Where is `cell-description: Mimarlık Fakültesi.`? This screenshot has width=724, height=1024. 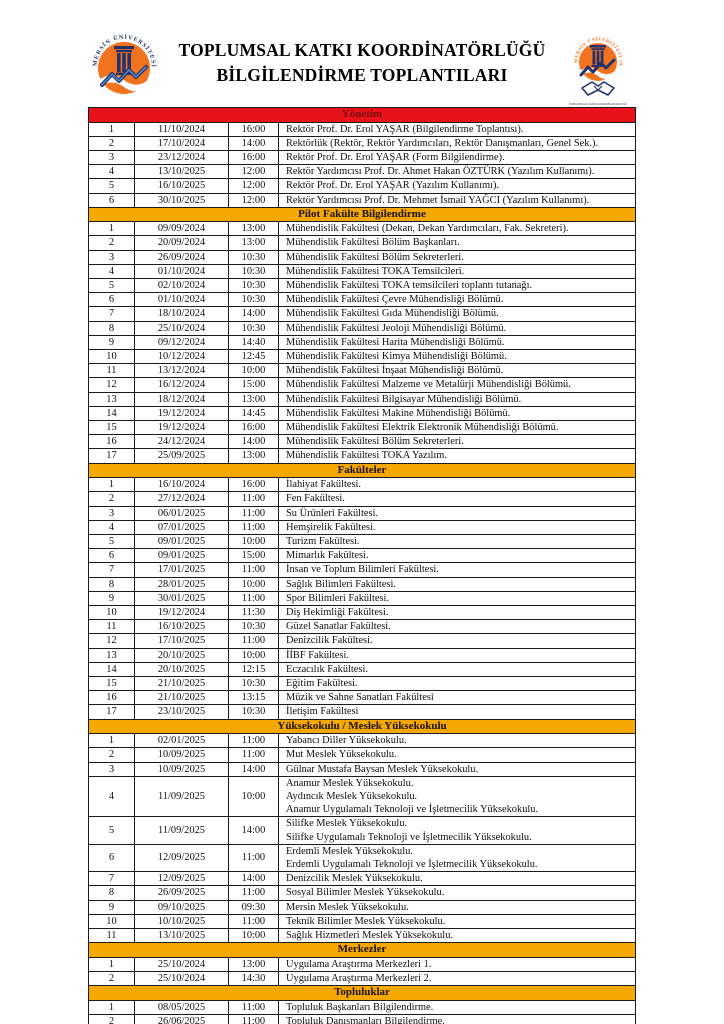 cell-description: Mimarlık Fakültesi. is located at coordinates (457, 556).